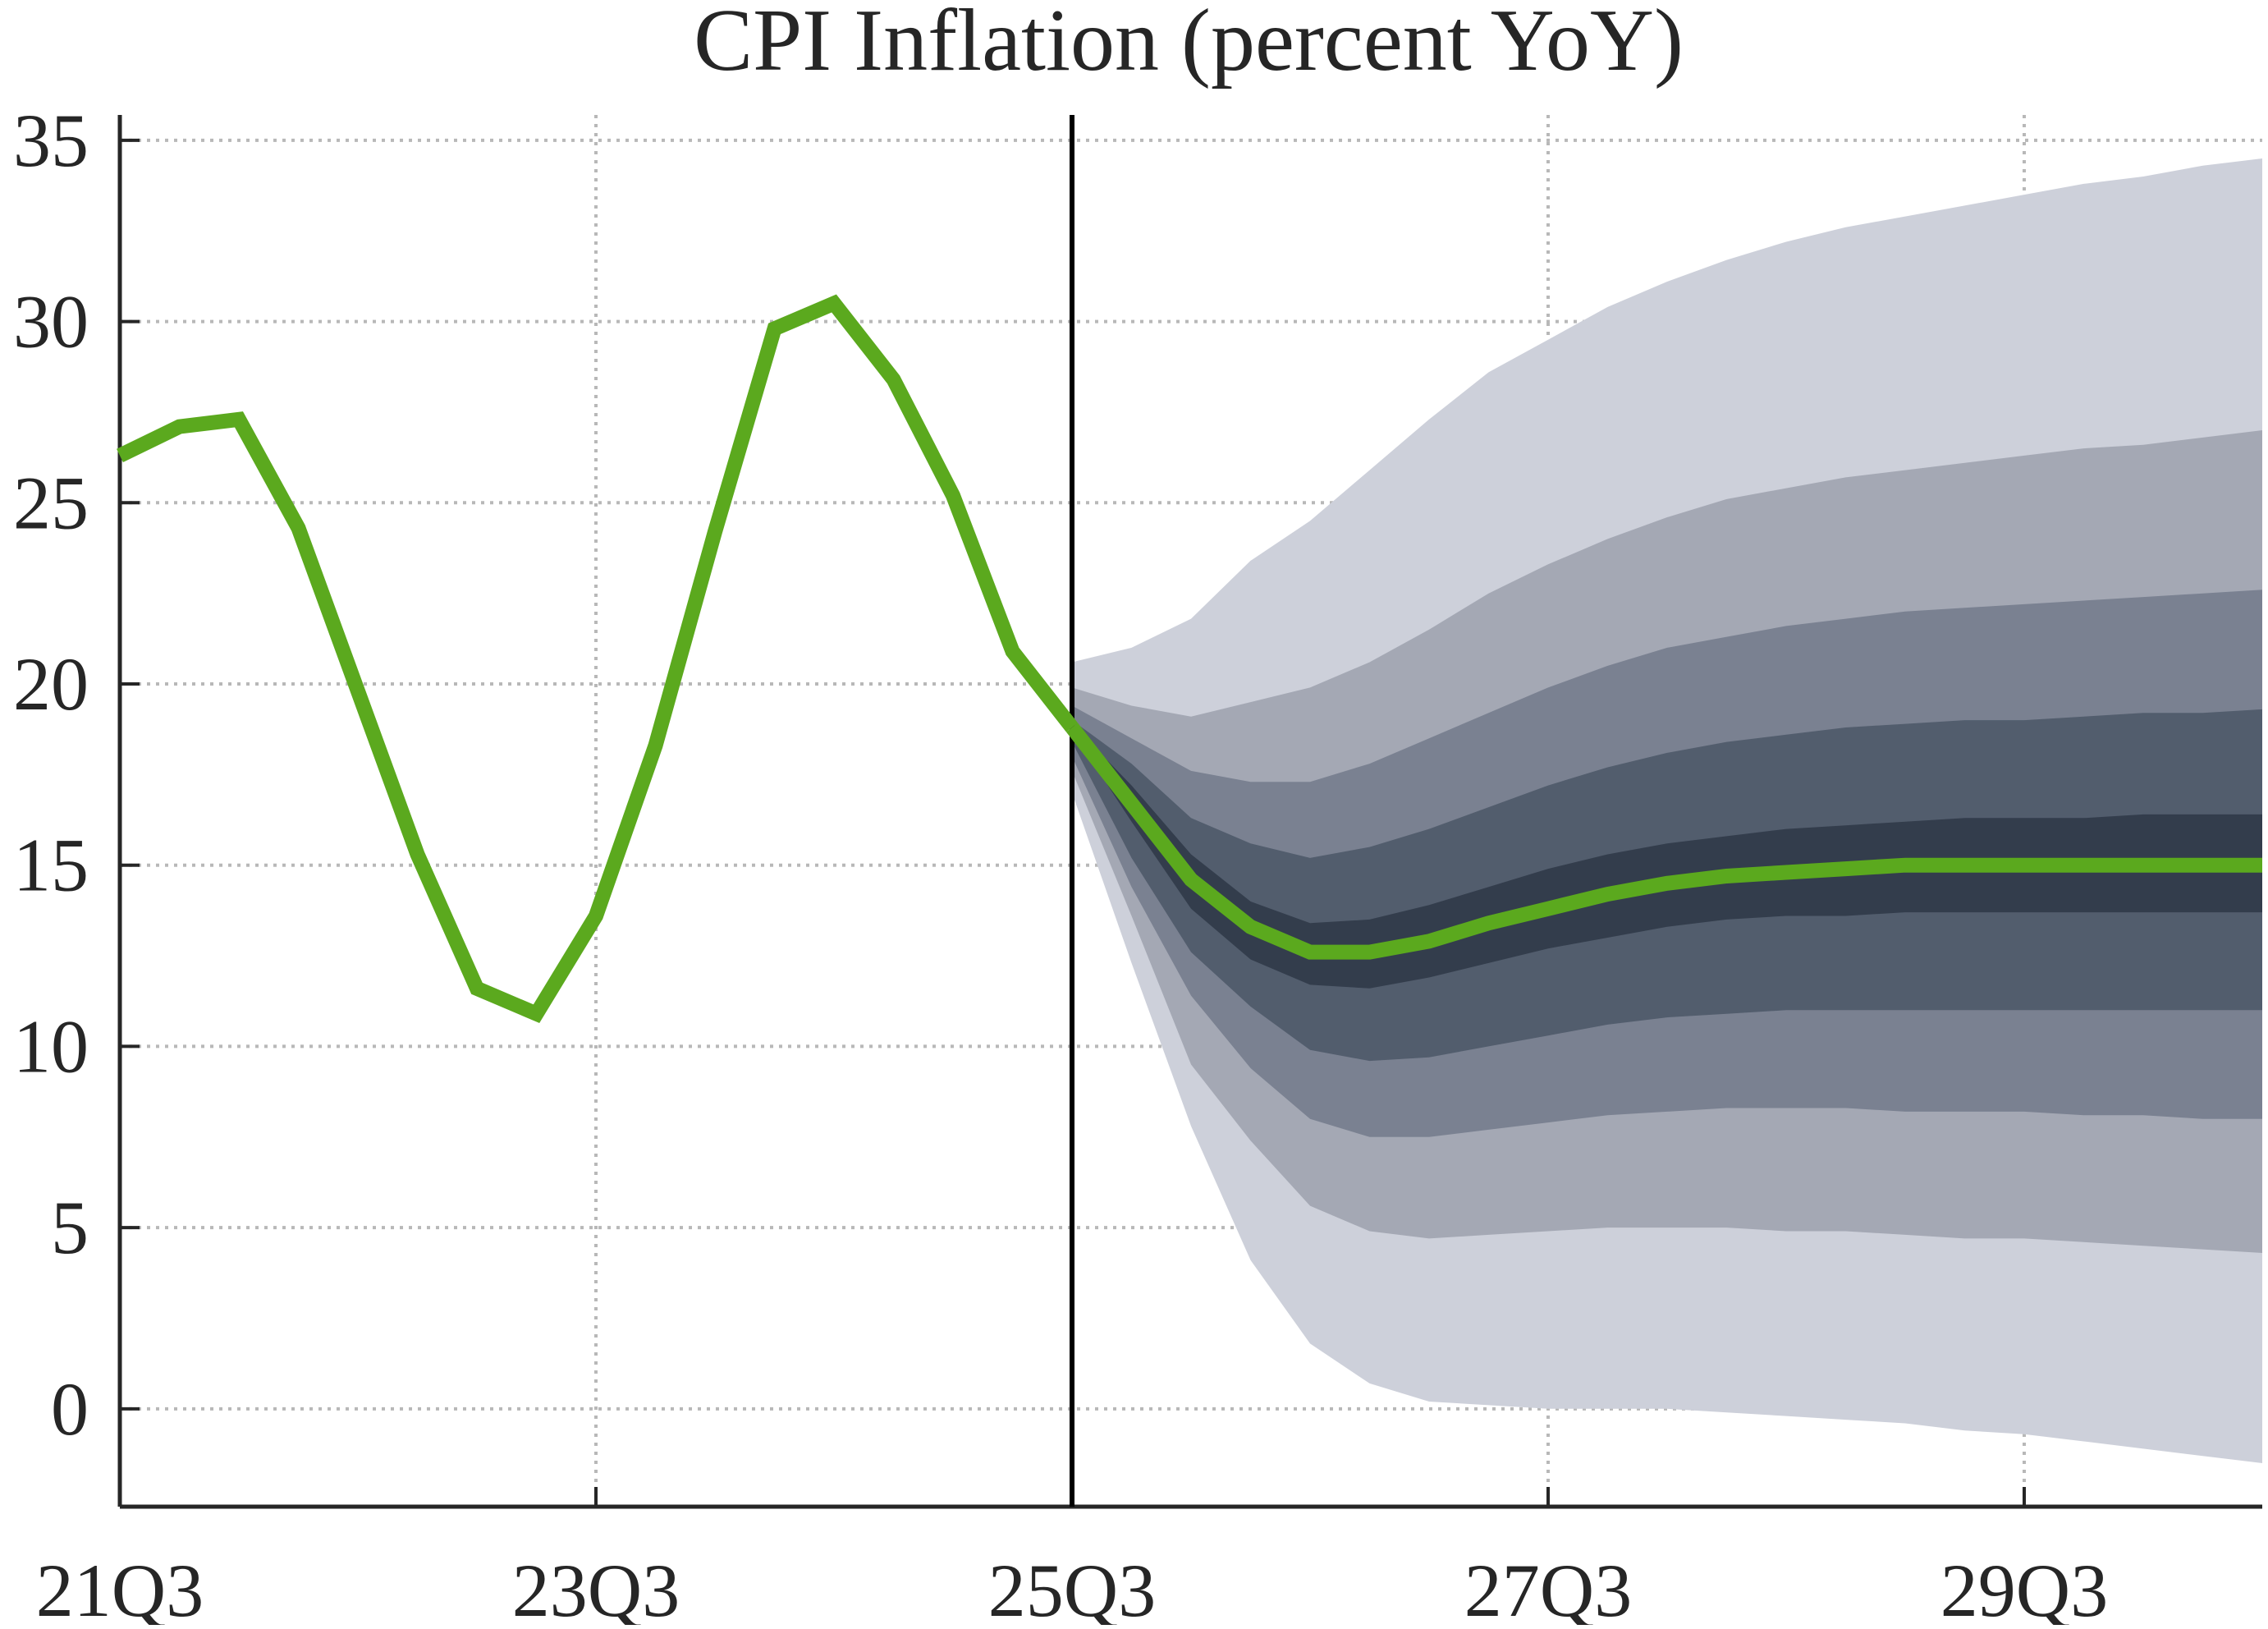 This screenshot has height=1629, width=2268. I want to click on chart-title: CPI Inflation (percent YoY), so click(1189, 44).